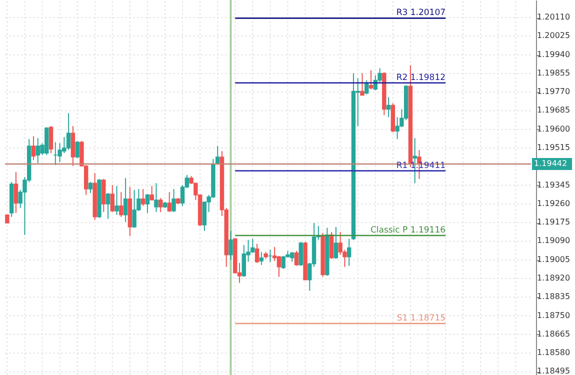  Describe the element at coordinates (553, 110) in the screenshot. I see `y-tick-label: 1.19685` at that location.